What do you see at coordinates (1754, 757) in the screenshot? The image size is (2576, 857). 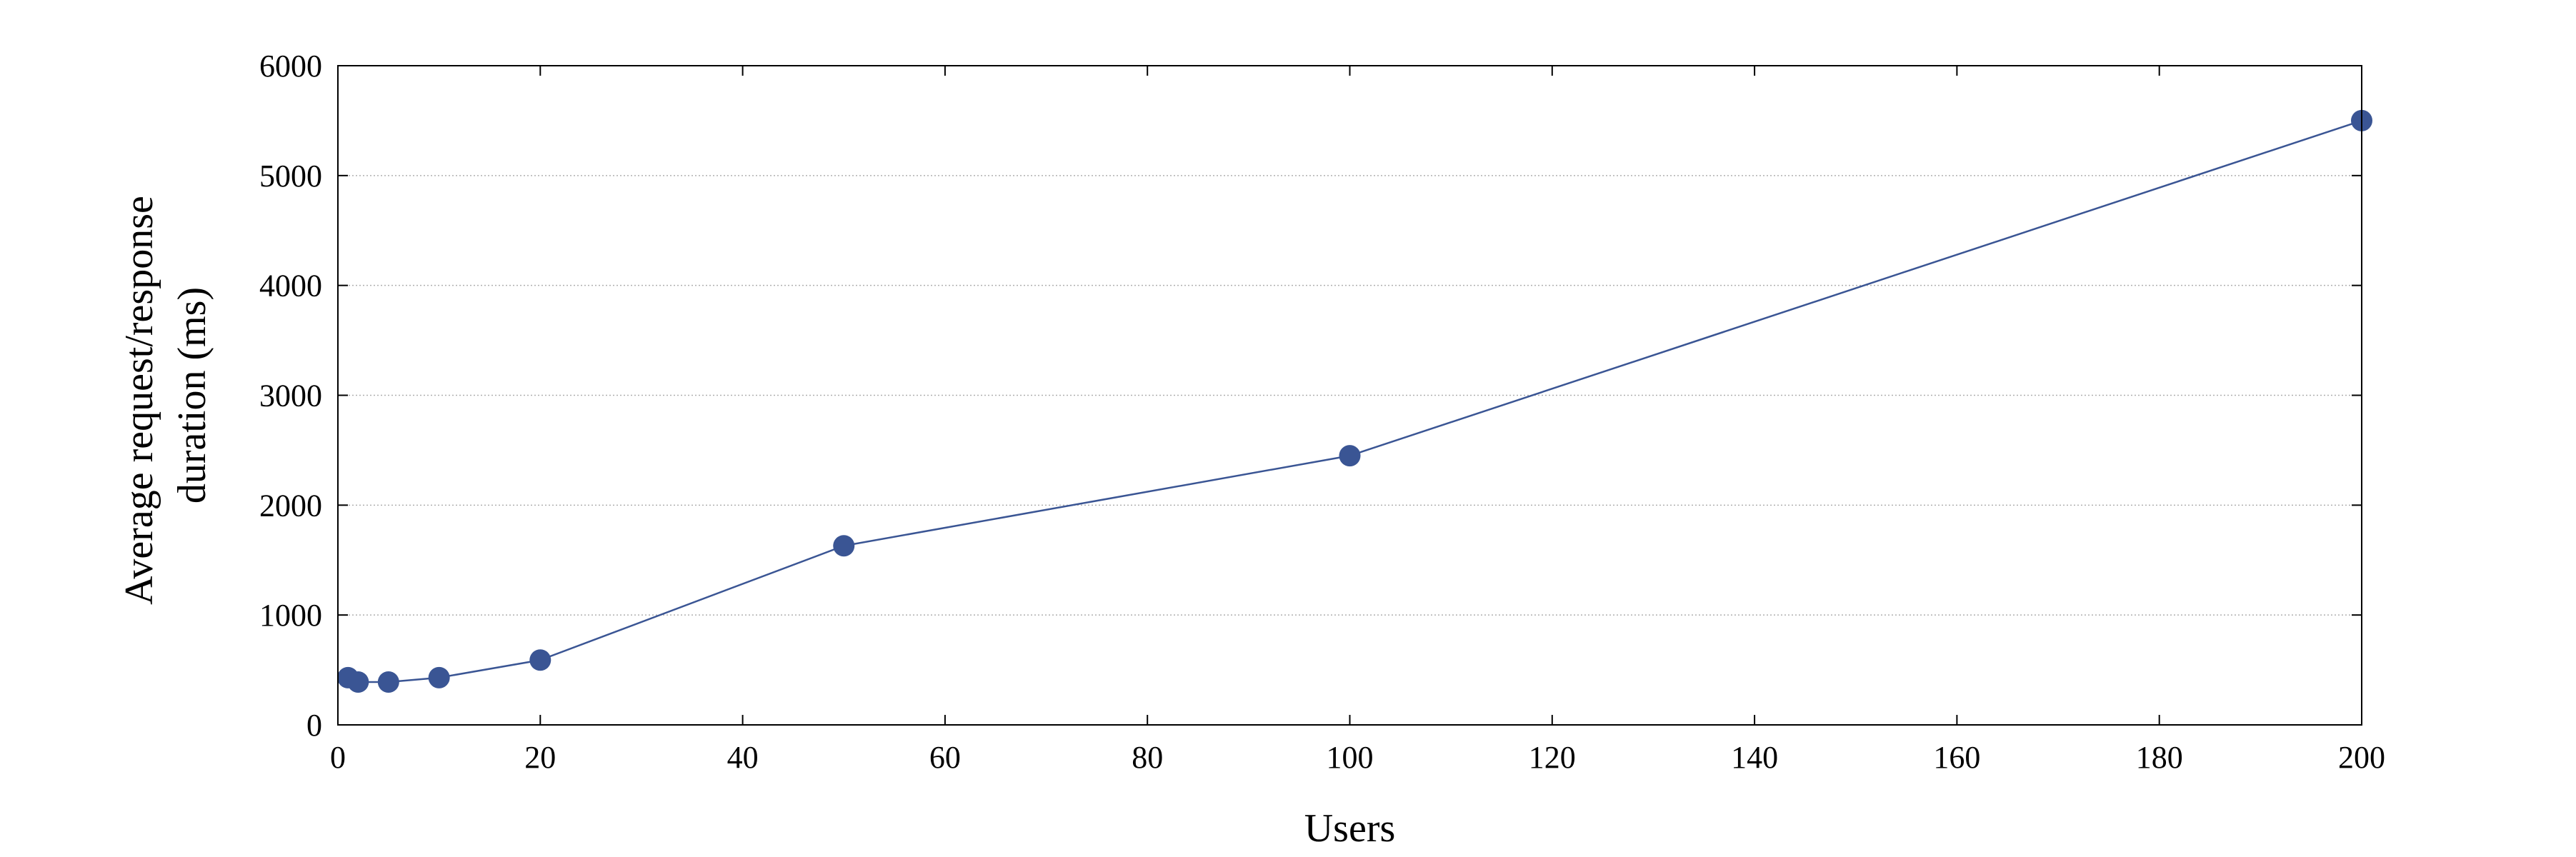 I see `x-tick-label-140: 140` at bounding box center [1754, 757].